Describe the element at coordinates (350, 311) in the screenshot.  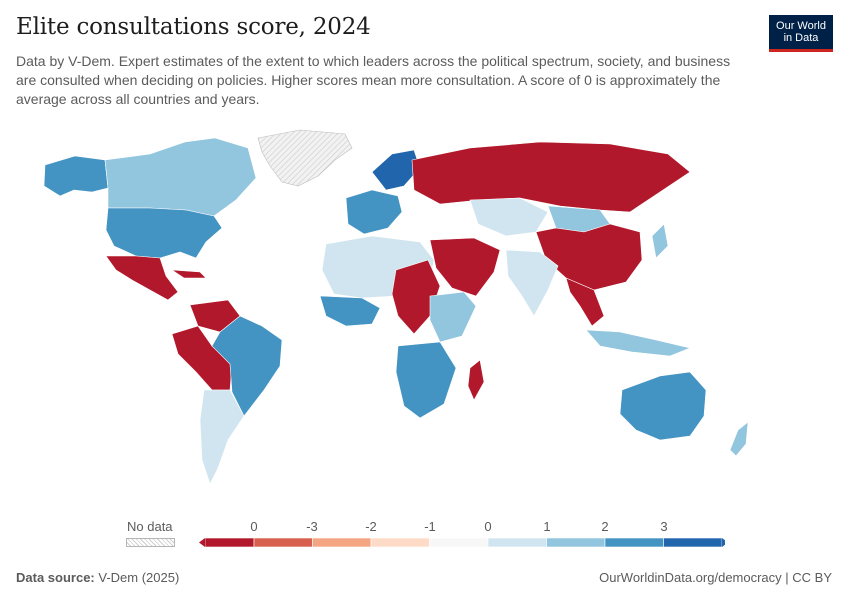
I see `region-west-africa` at that location.